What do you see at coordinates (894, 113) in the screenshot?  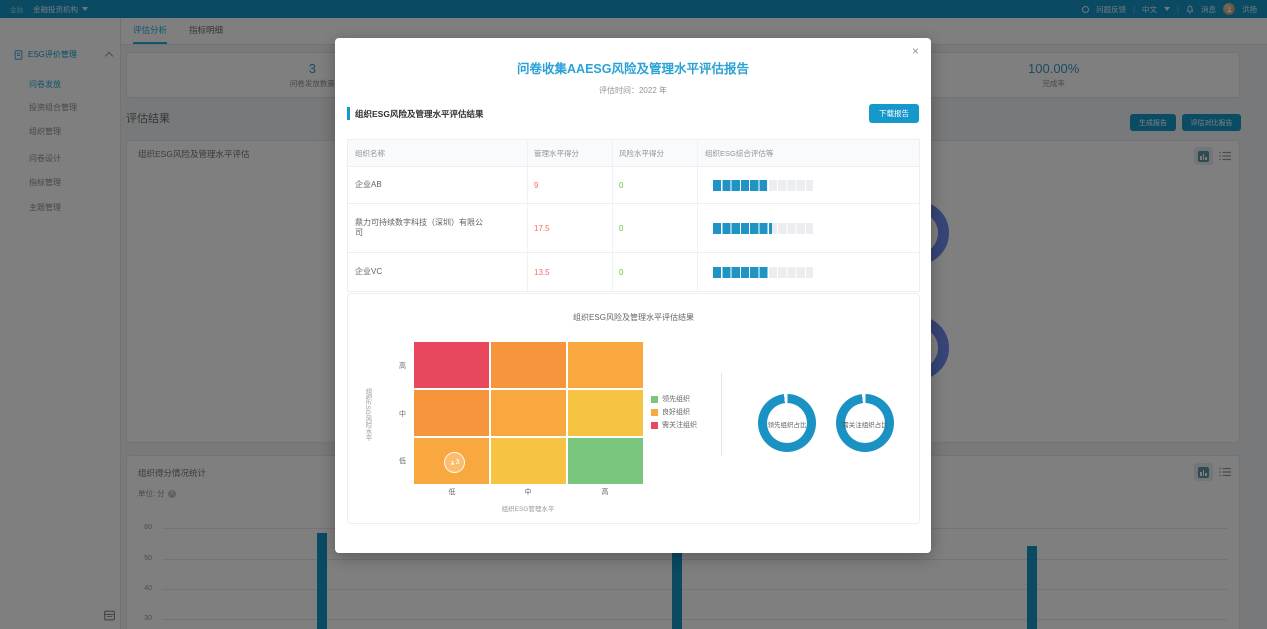 I see `download-report-button: 下载报告` at bounding box center [894, 113].